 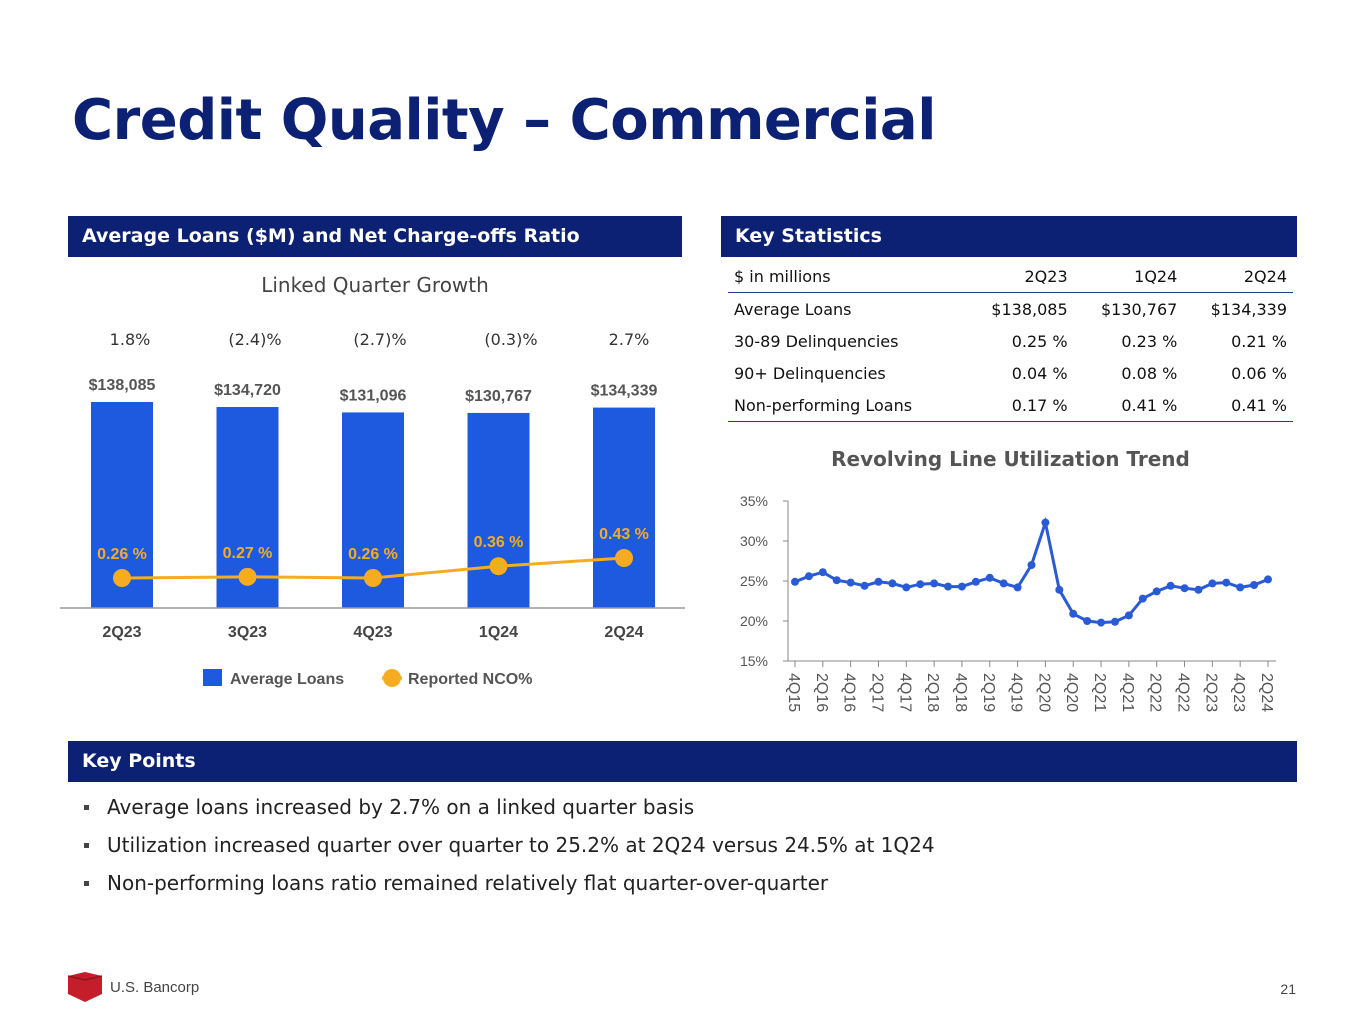 I want to click on x-tick-label: 4Q16, so click(x=849, y=692).